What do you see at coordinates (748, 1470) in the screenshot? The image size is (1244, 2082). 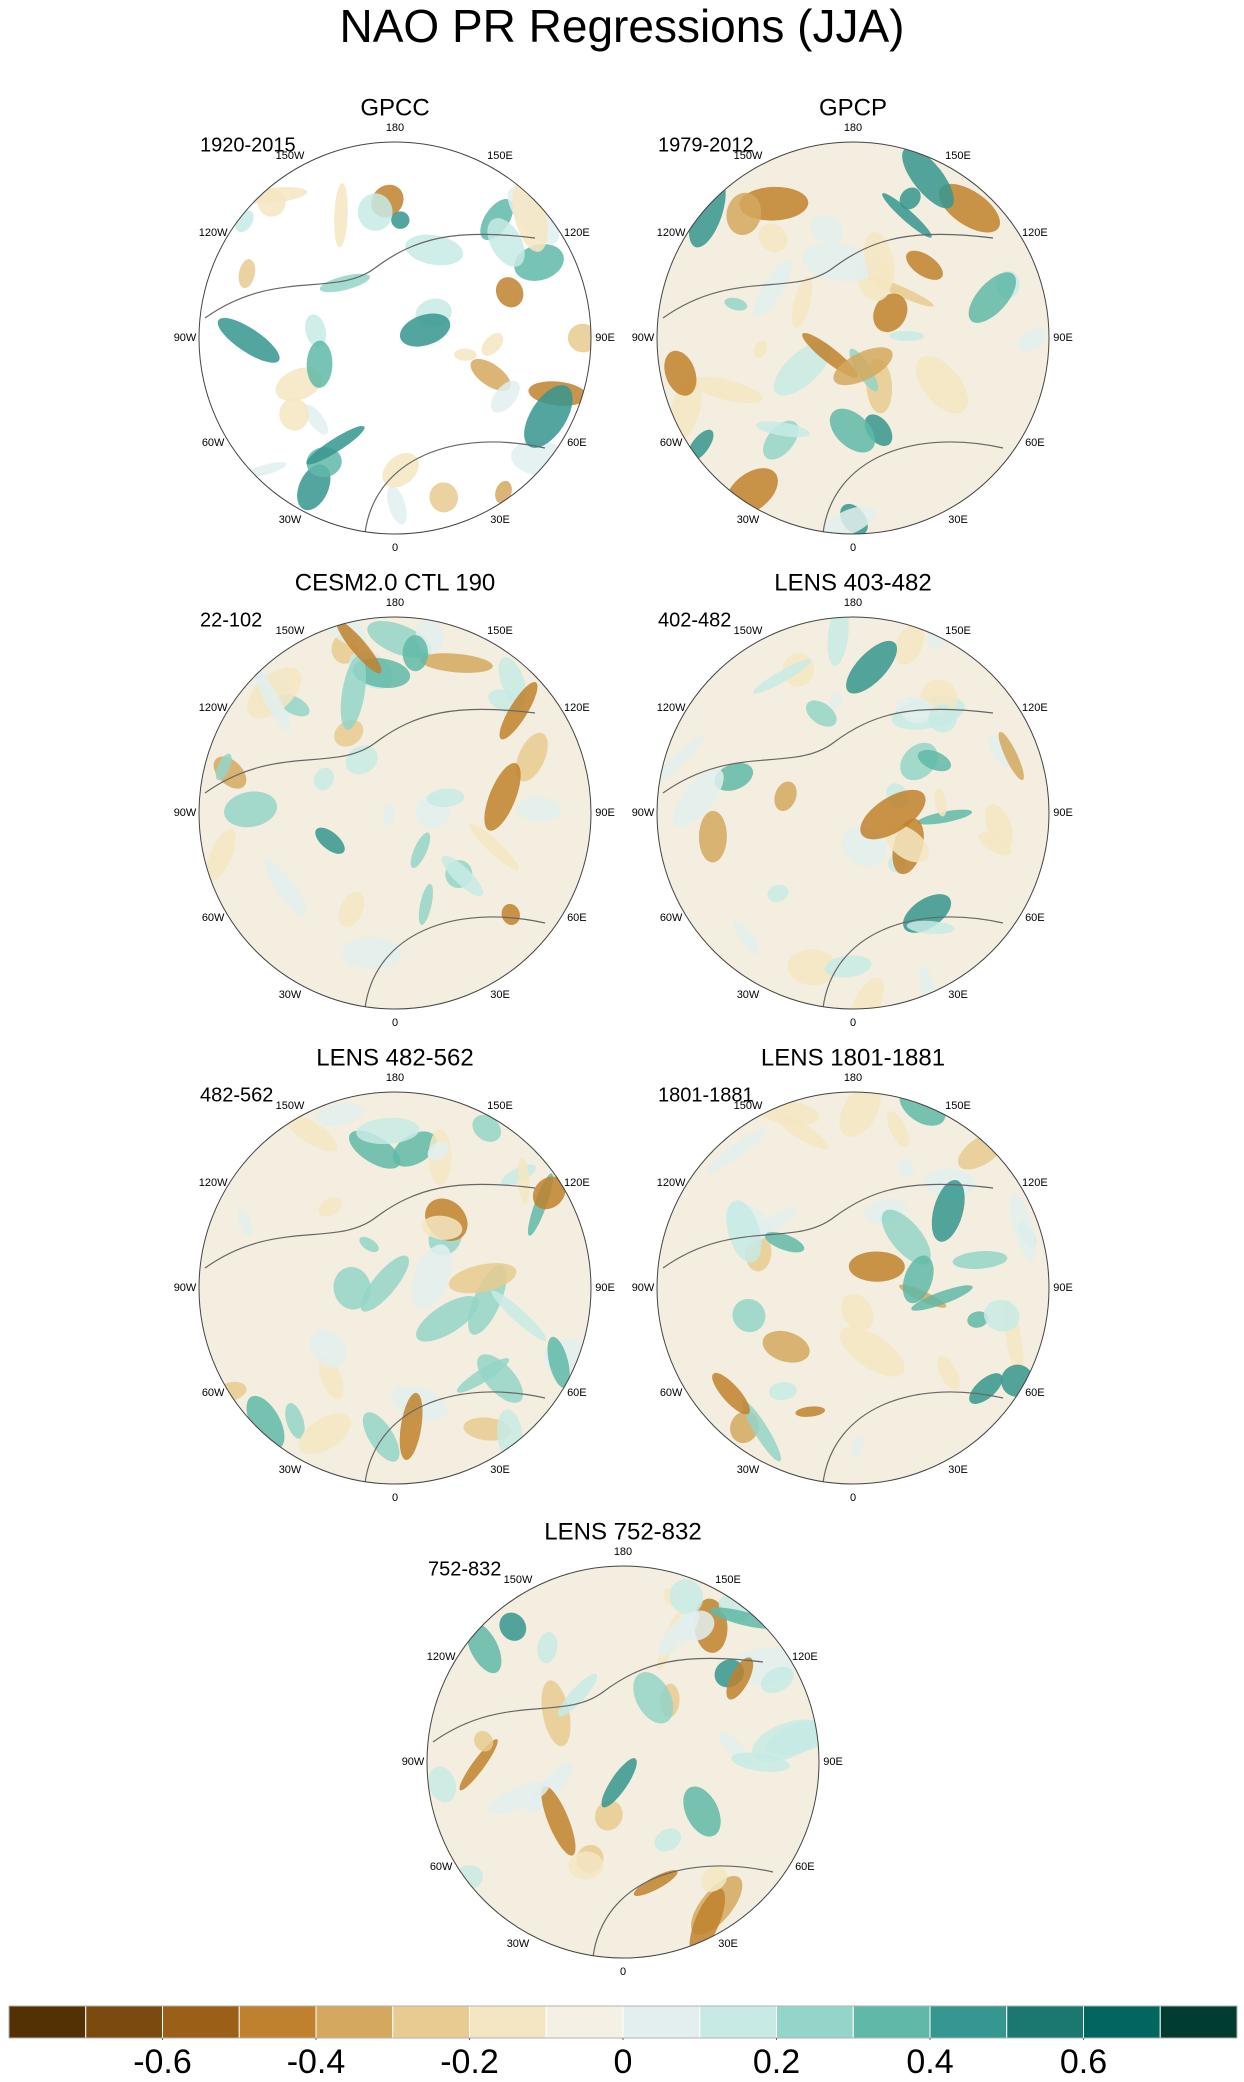 I see `longitude-label: 30W` at bounding box center [748, 1470].